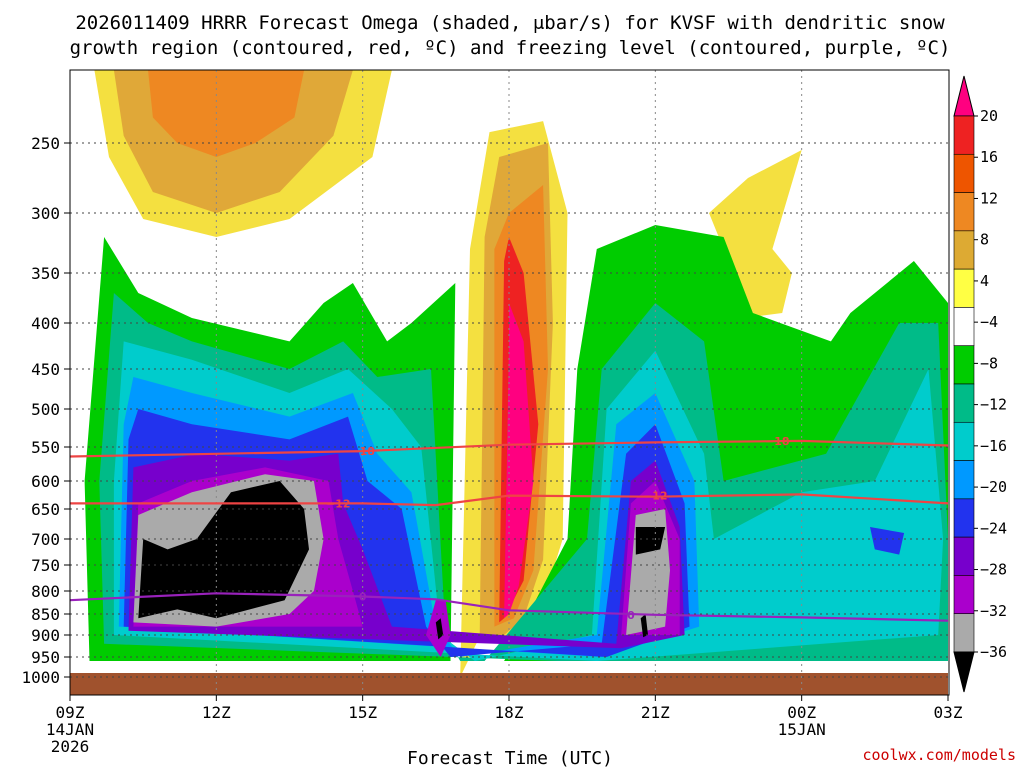  What do you see at coordinates (45, 614) in the screenshot?
I see `y-tick-label: 850` at bounding box center [45, 614].